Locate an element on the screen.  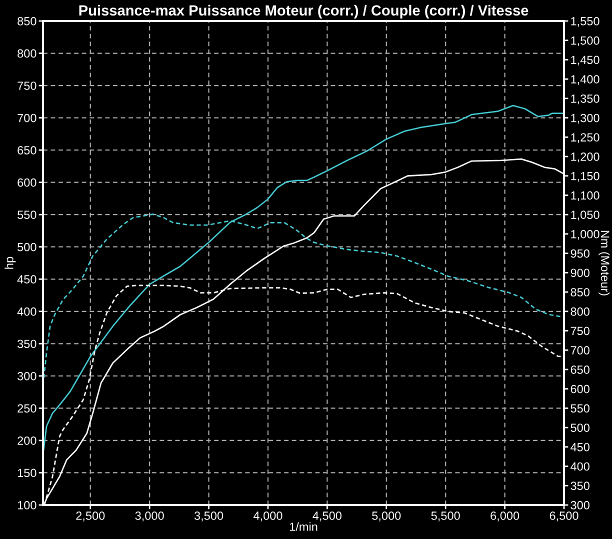
y2-tick-label: 1,550 is located at coordinates (585, 22).